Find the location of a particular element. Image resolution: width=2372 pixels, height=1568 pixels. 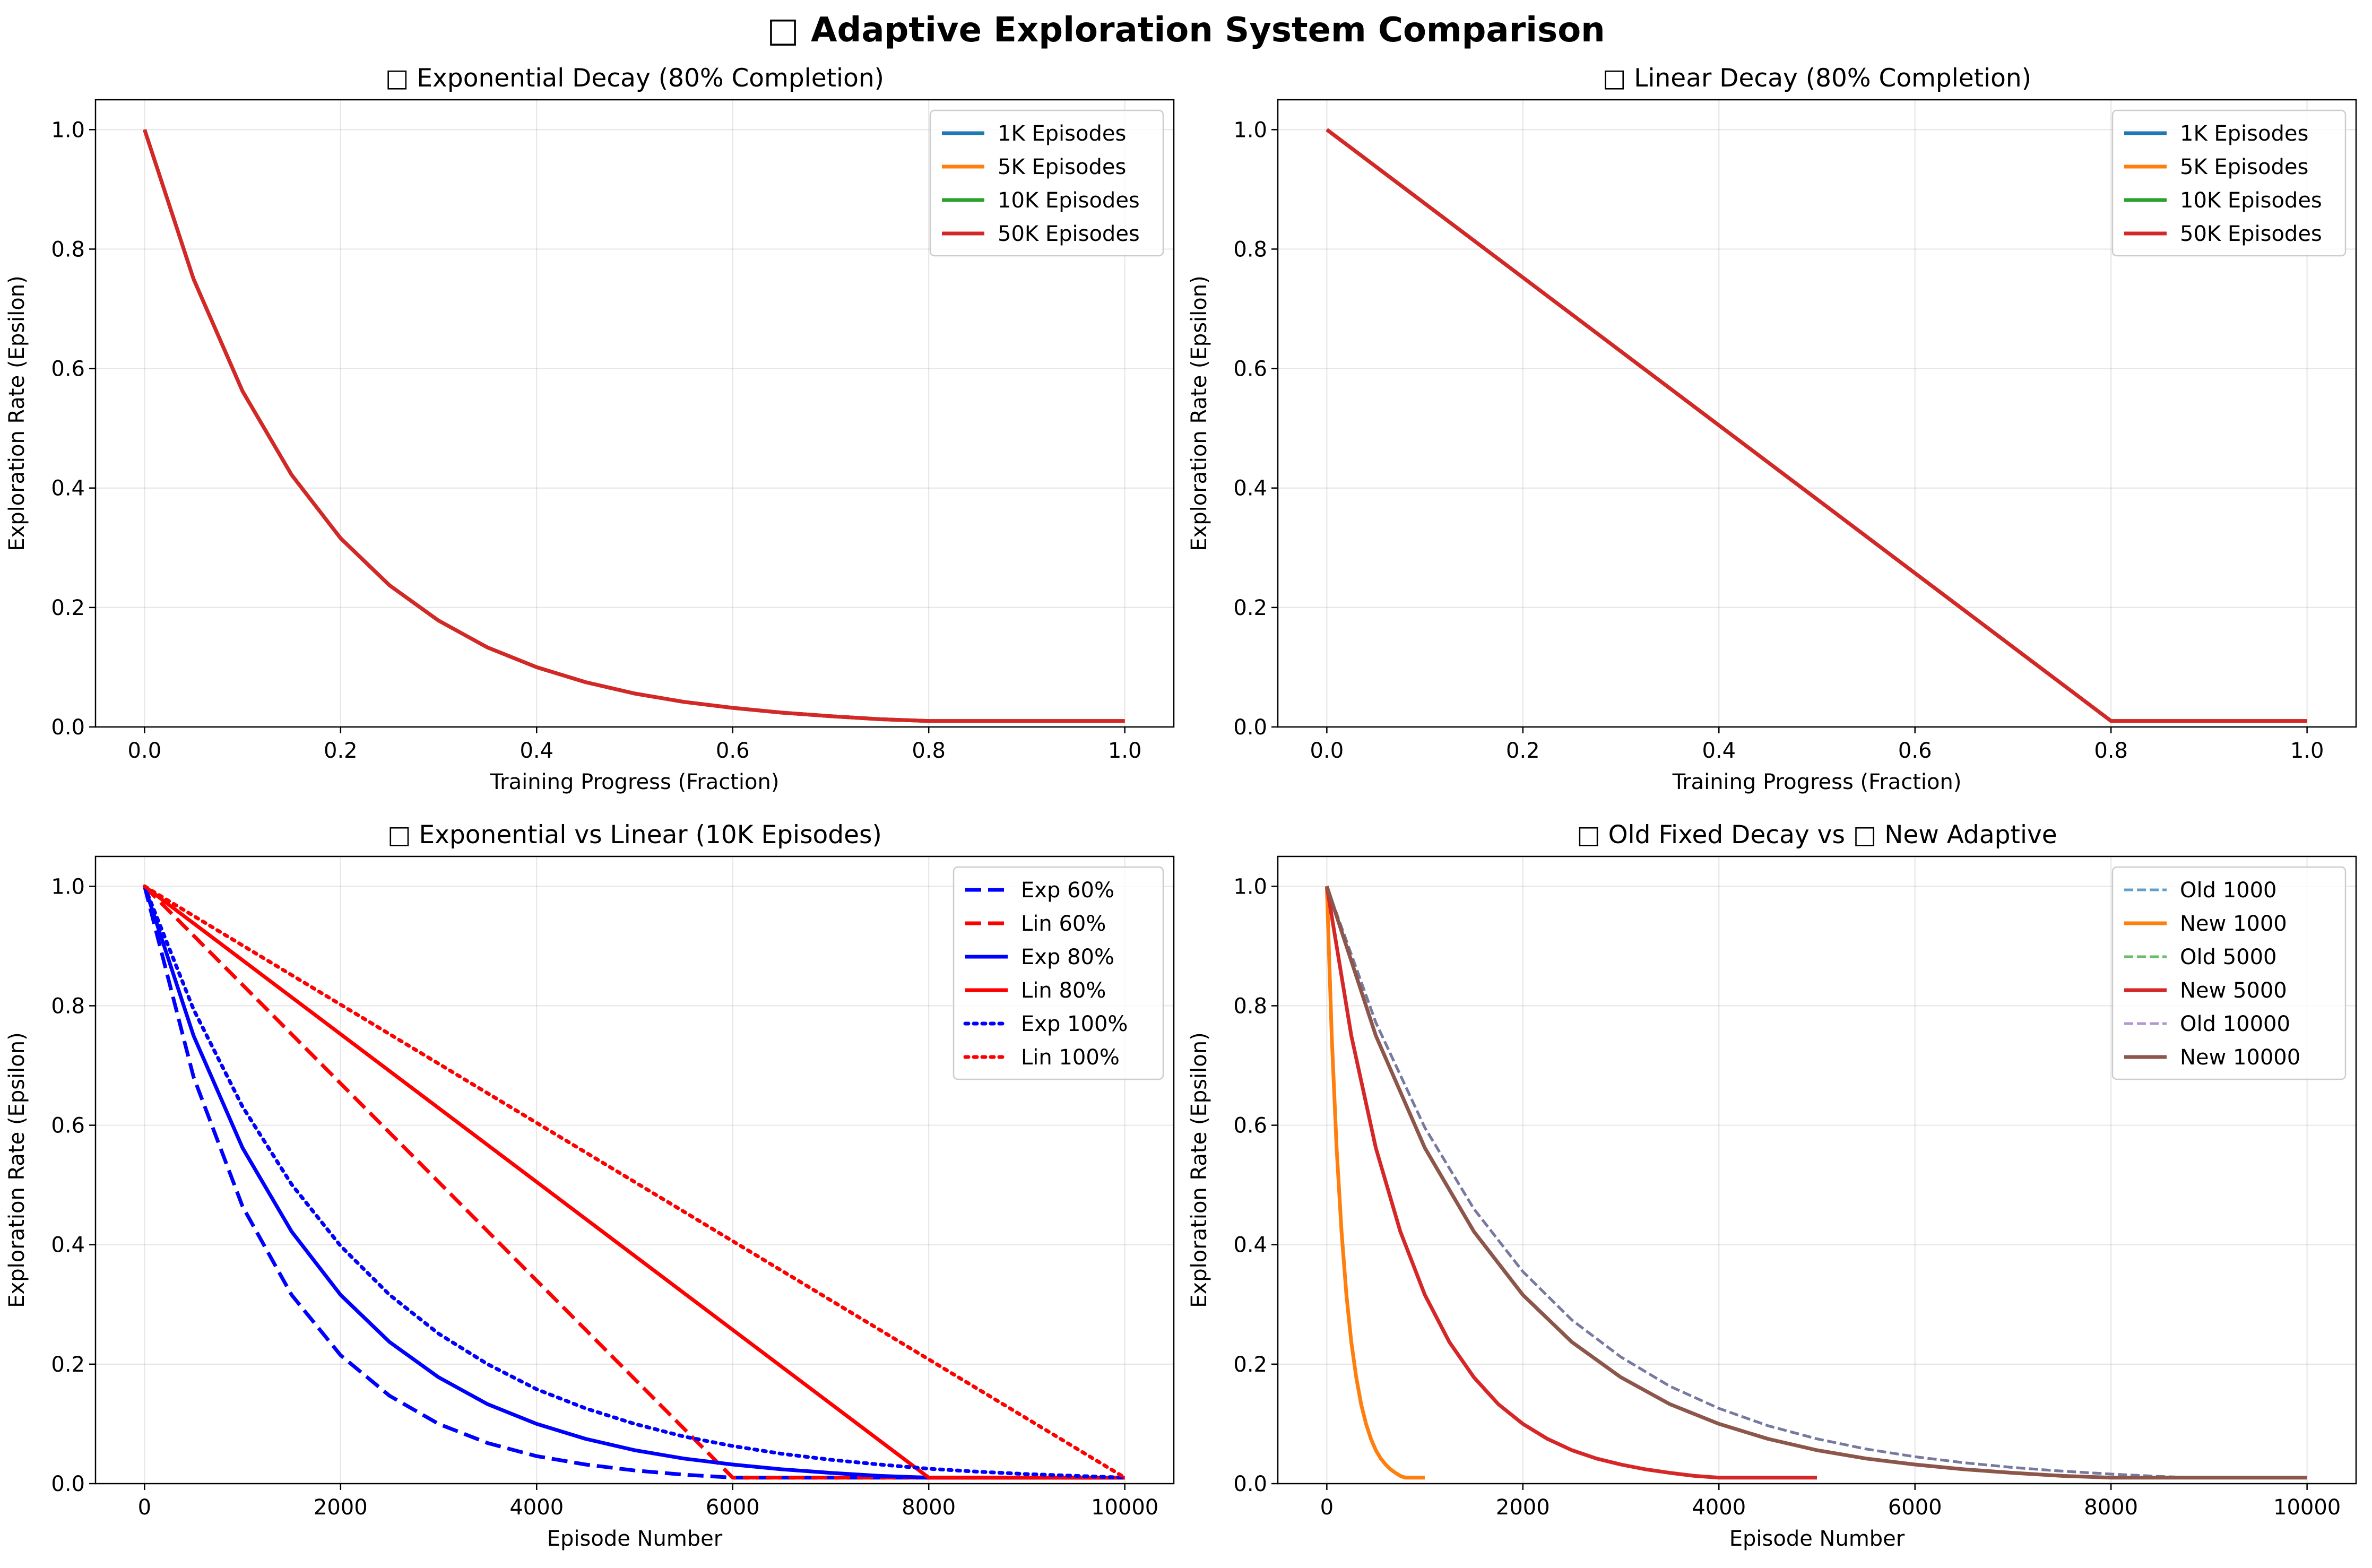

x-tick-label: 0.6 is located at coordinates (733, 751).